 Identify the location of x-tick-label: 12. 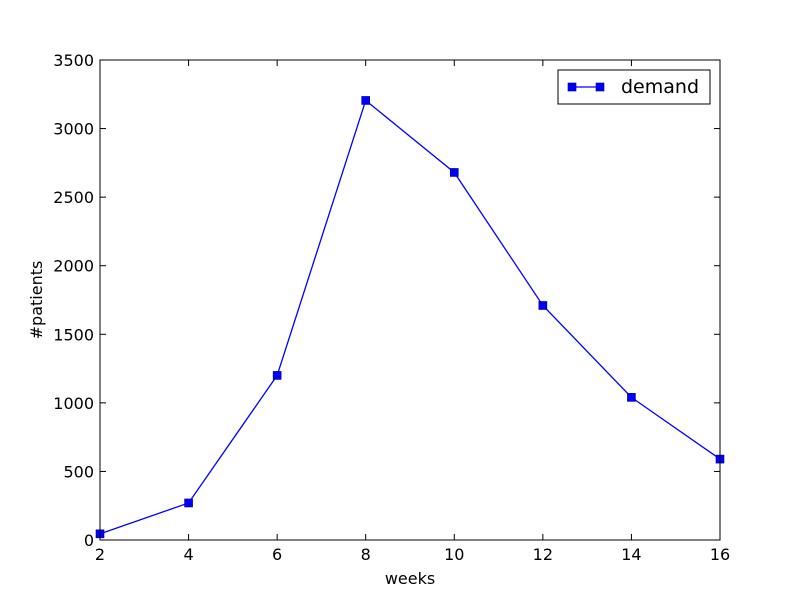
(543, 554).